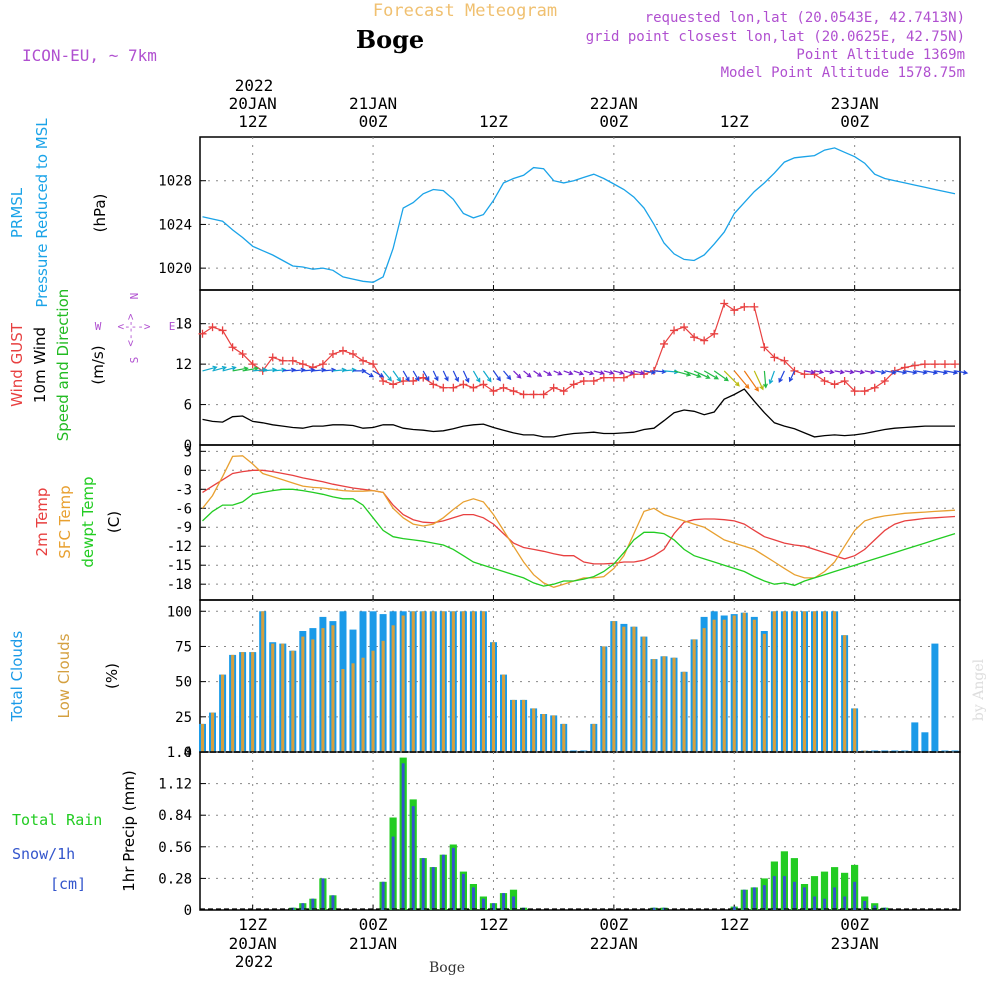 Image resolution: width=1000 pixels, height=1000 pixels. I want to click on pressure-ylabel-prmsl: PRMSL, so click(17, 212).